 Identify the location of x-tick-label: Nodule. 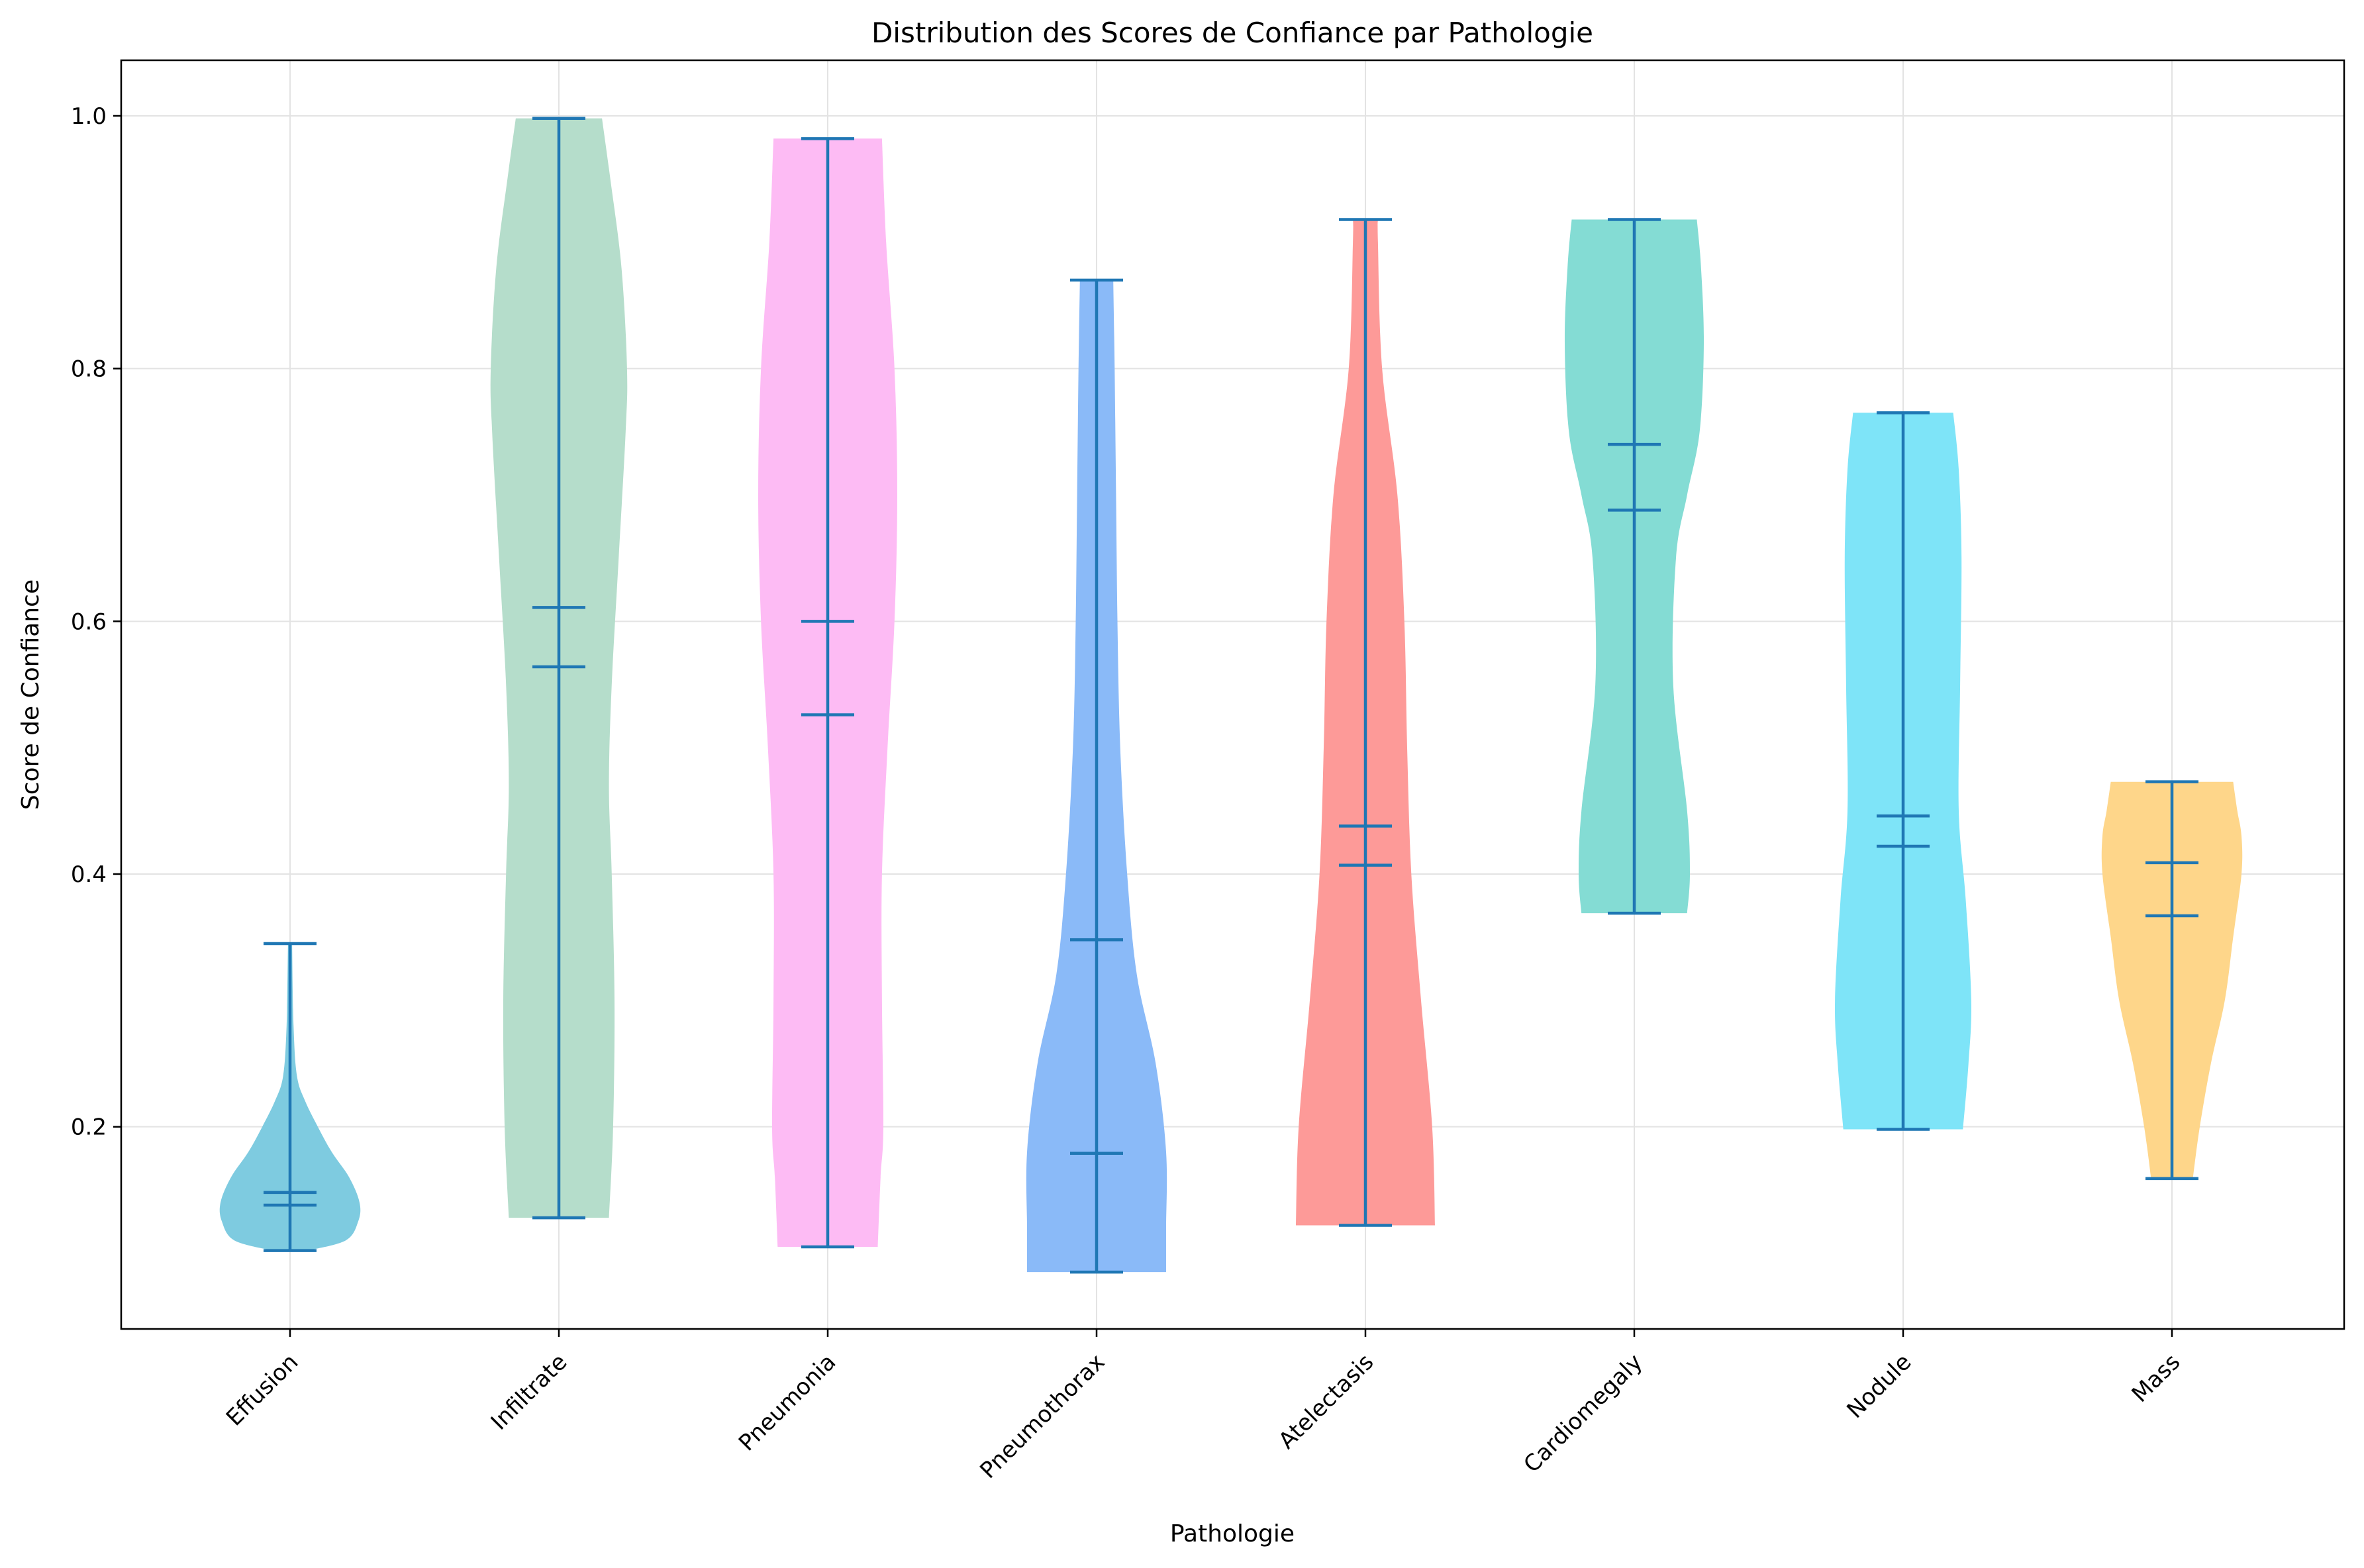
(1879, 1386).